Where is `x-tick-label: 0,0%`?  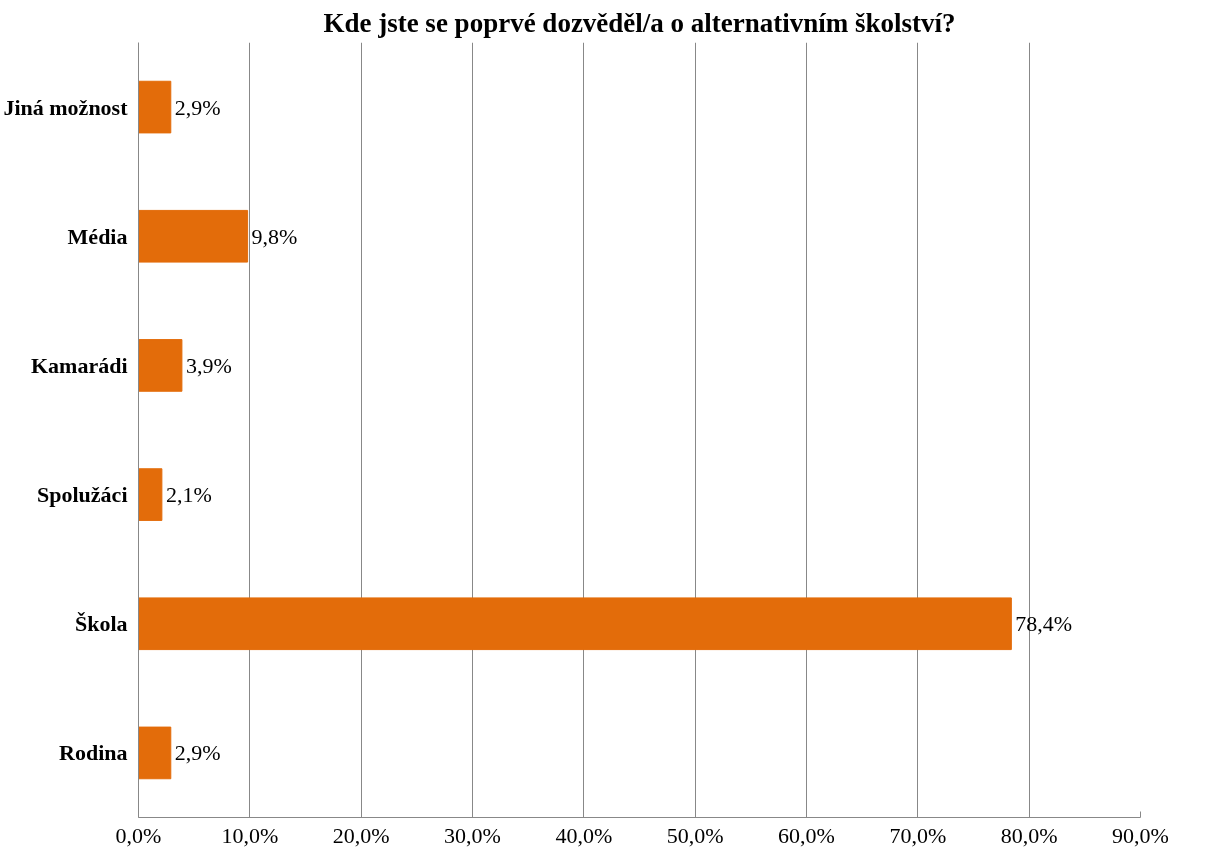
x-tick-label: 0,0% is located at coordinates (138, 835).